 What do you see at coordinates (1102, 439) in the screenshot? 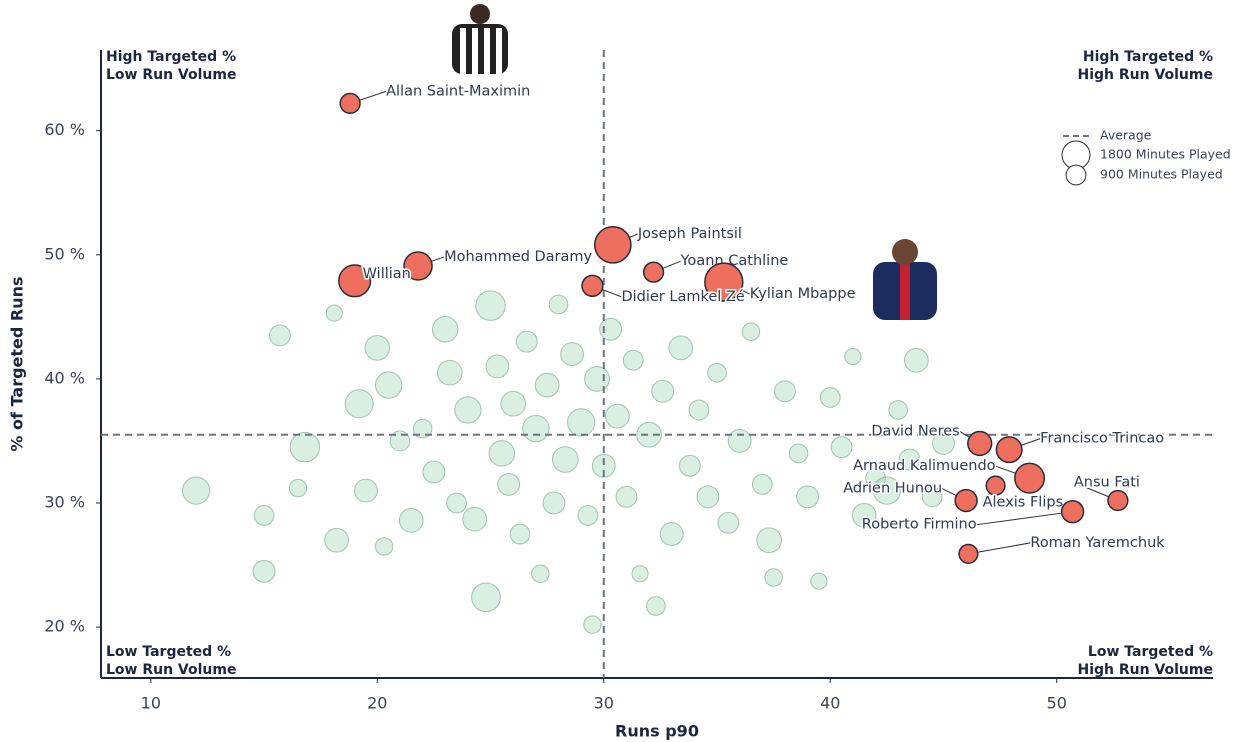
I see `player-label: Francisco Trincao` at bounding box center [1102, 439].